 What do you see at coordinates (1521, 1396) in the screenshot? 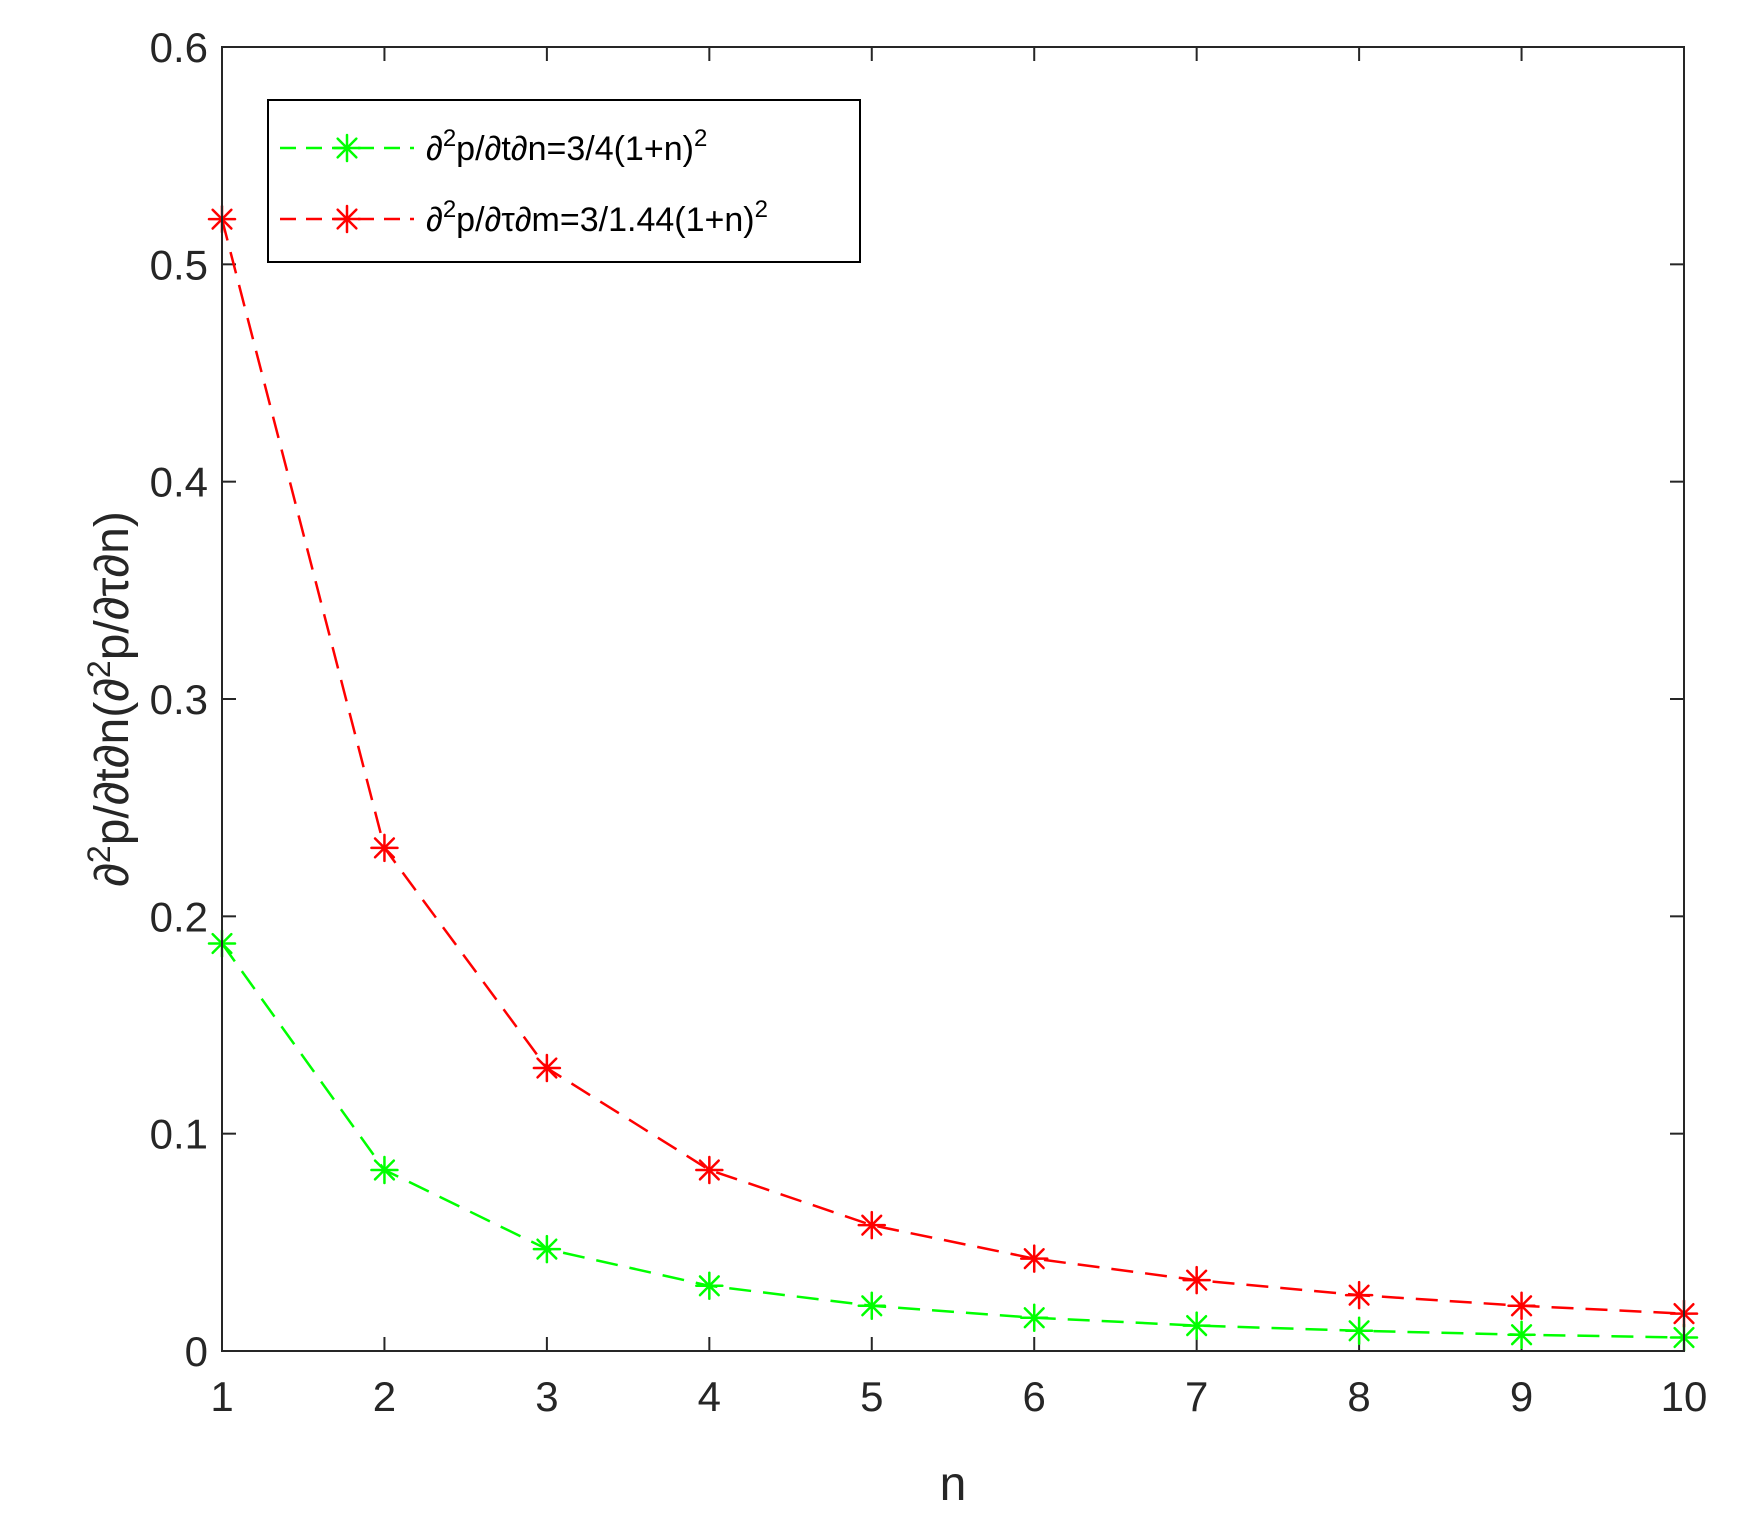
I see `x-tick-label: 9` at bounding box center [1521, 1396].